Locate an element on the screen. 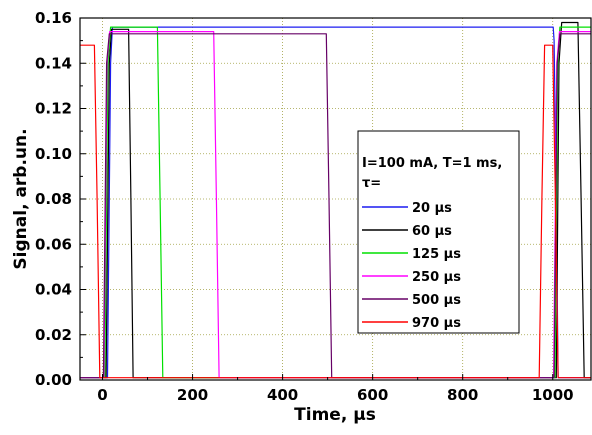 The image size is (592, 435). x-tick-label: 0 is located at coordinates (102, 395).